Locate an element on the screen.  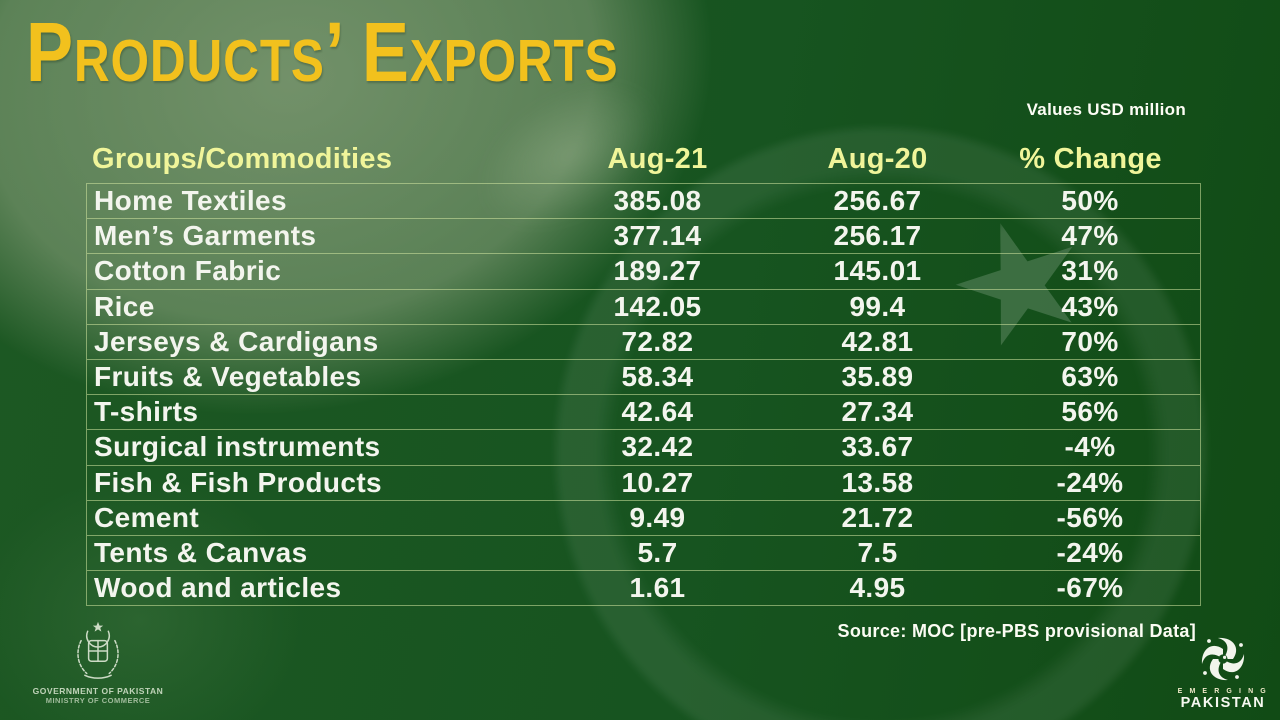
cell-aug20: 145.01 is located at coordinates (877, 271).